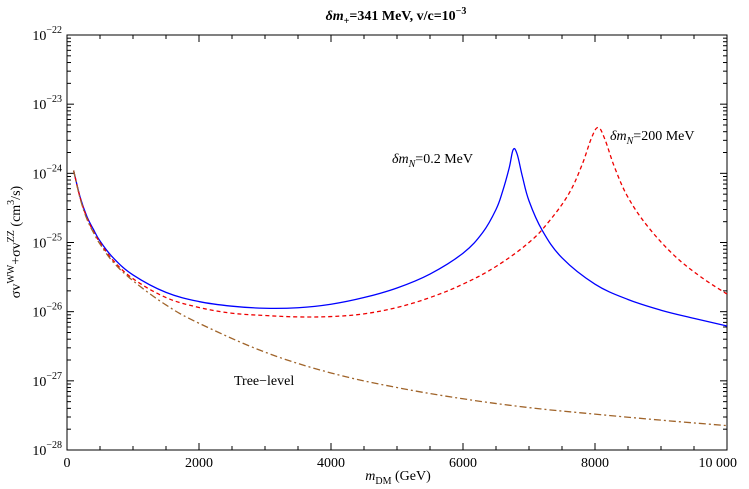  What do you see at coordinates (718, 463) in the screenshot?
I see `x-tick-label: 10 000` at bounding box center [718, 463].